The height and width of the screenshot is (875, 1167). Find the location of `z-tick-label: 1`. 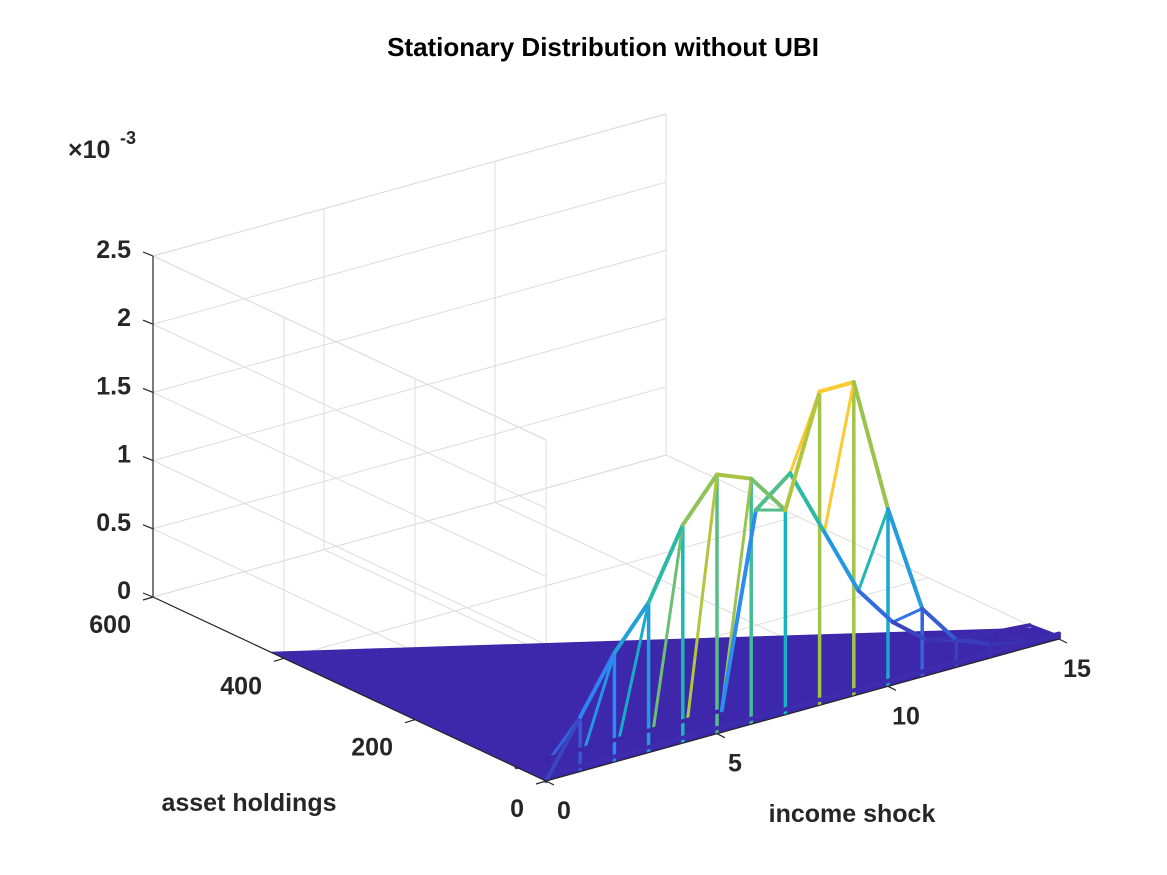

z-tick-label: 1 is located at coordinates (124, 455).